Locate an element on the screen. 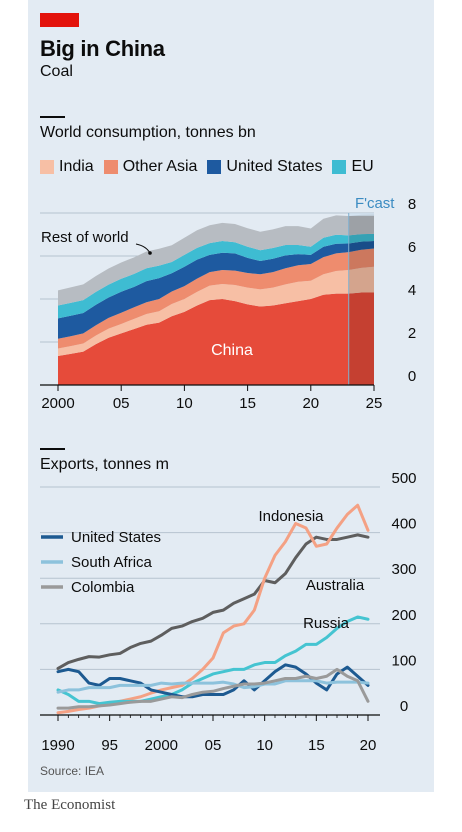 This screenshot has width=462, height=832. annotation-rest-of-world: Rest of world is located at coordinates (85, 237).